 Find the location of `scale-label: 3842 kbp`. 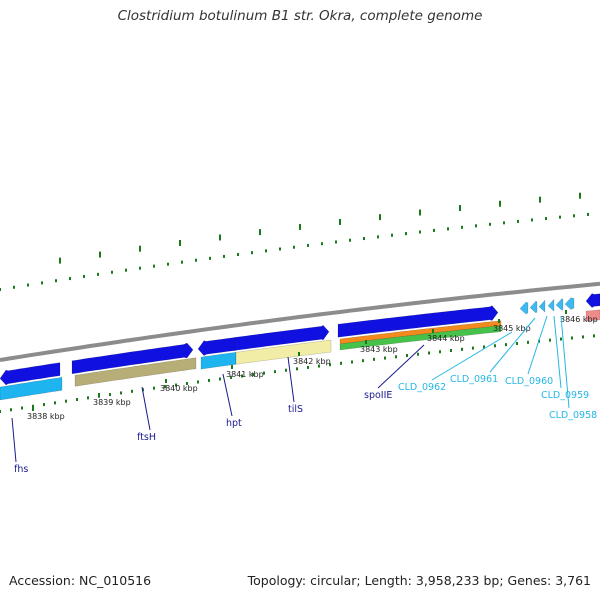

scale-label: 3842 kbp is located at coordinates (312, 361).